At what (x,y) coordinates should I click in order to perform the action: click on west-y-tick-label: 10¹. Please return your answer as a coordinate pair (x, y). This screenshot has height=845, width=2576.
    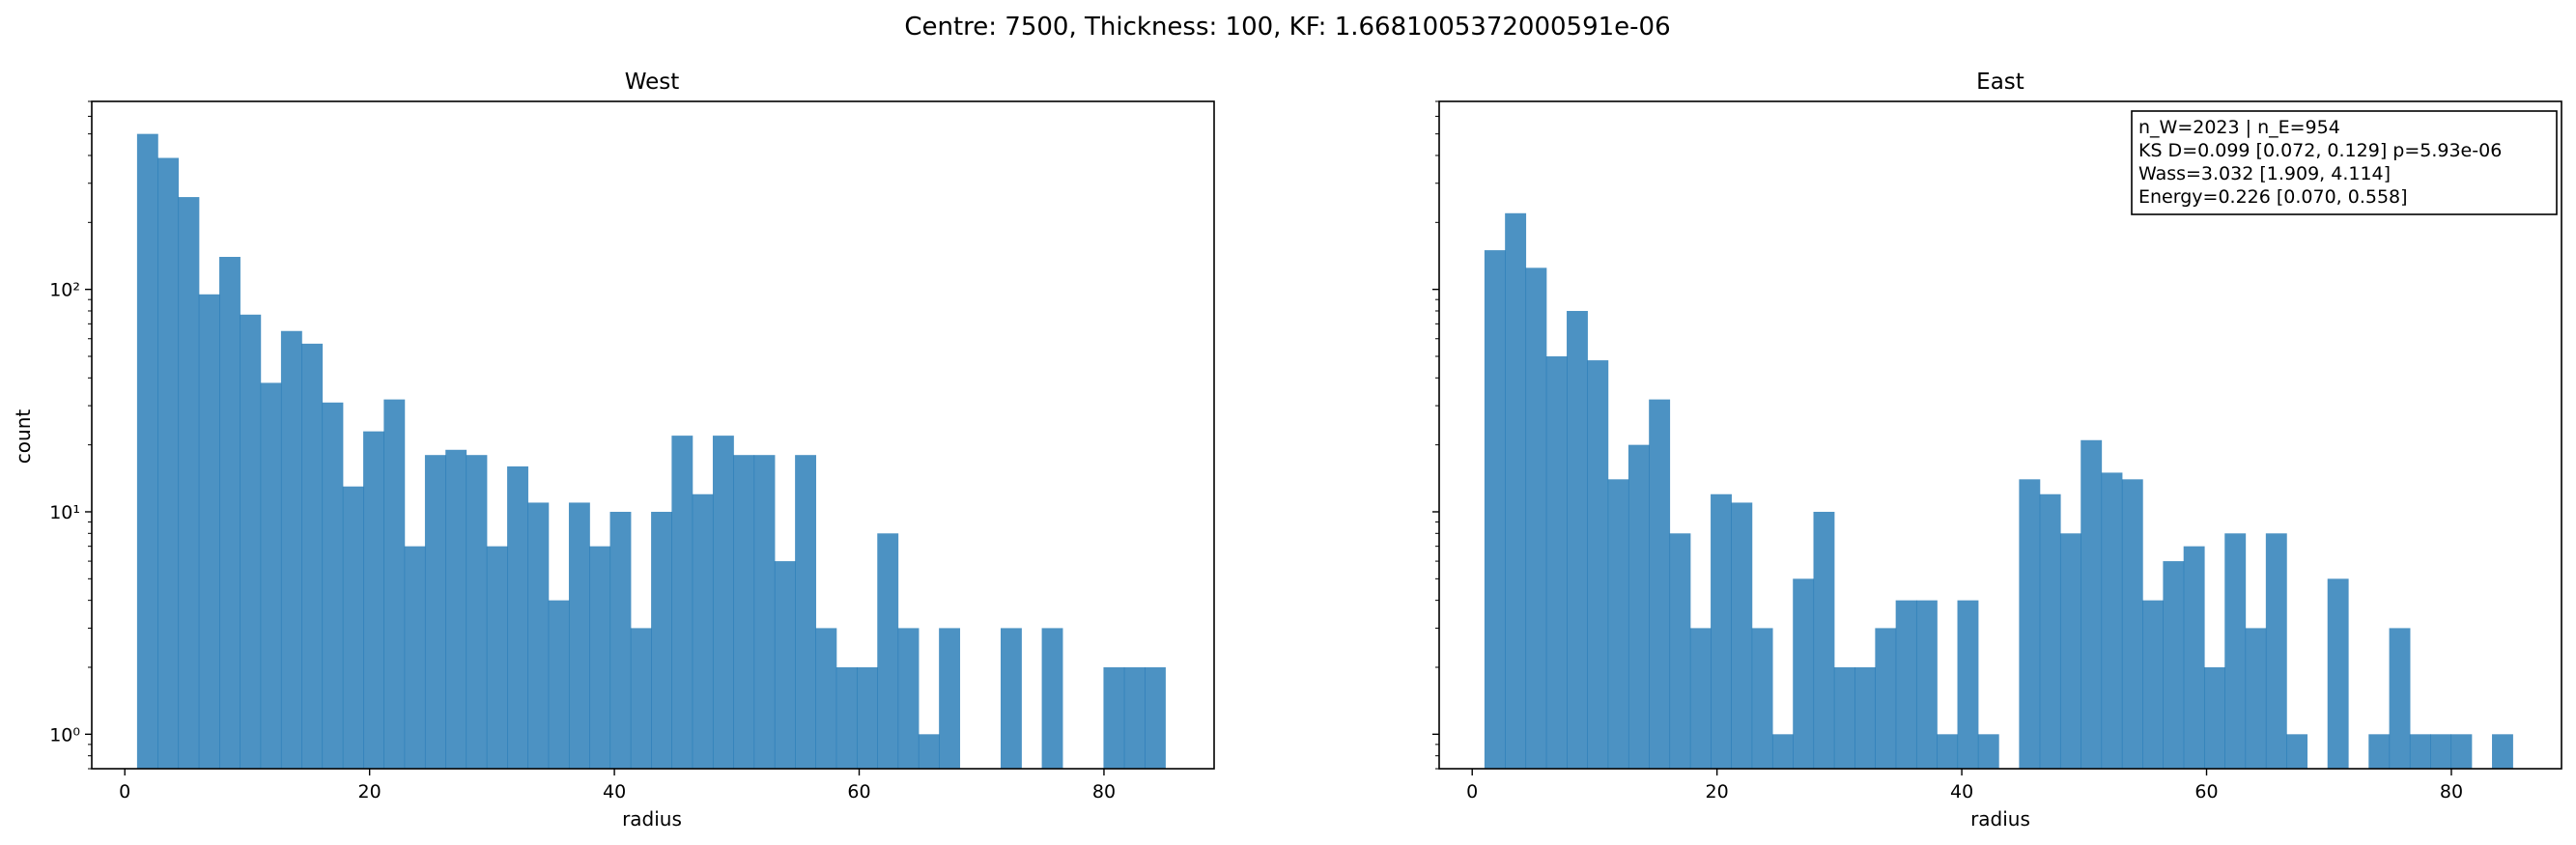
    Looking at the image, I should click on (64, 512).